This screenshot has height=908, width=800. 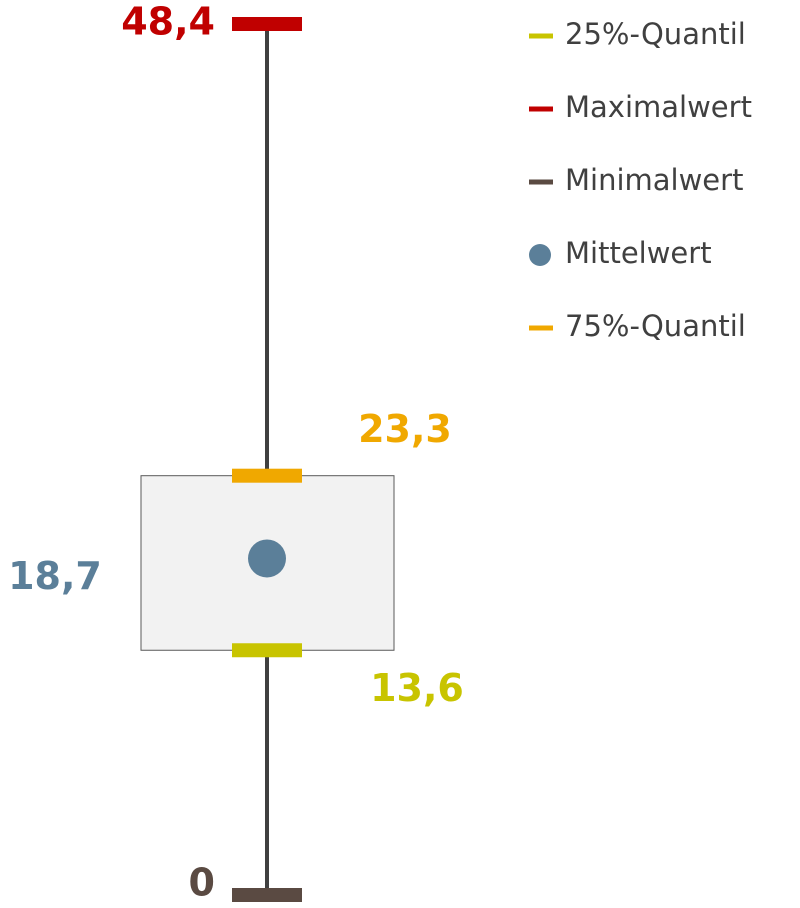 I want to click on legend-label: Mittelwert, so click(x=638, y=253).